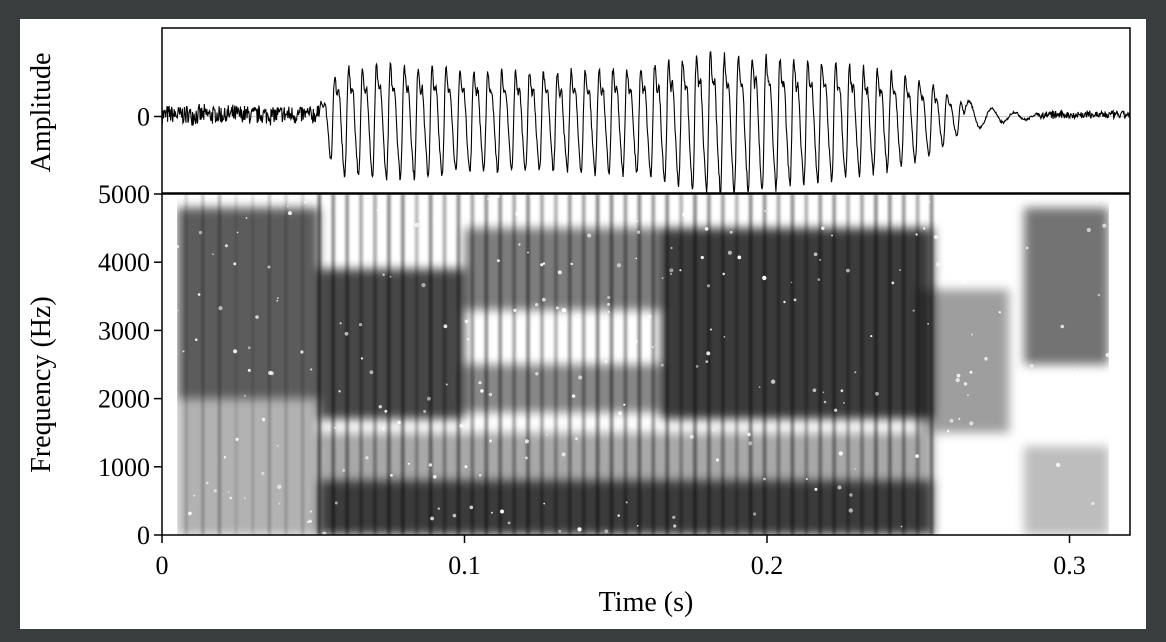 The width and height of the screenshot is (1166, 642). What do you see at coordinates (124, 399) in the screenshot?
I see `spectrogram-y-tick-label: 2000` at bounding box center [124, 399].